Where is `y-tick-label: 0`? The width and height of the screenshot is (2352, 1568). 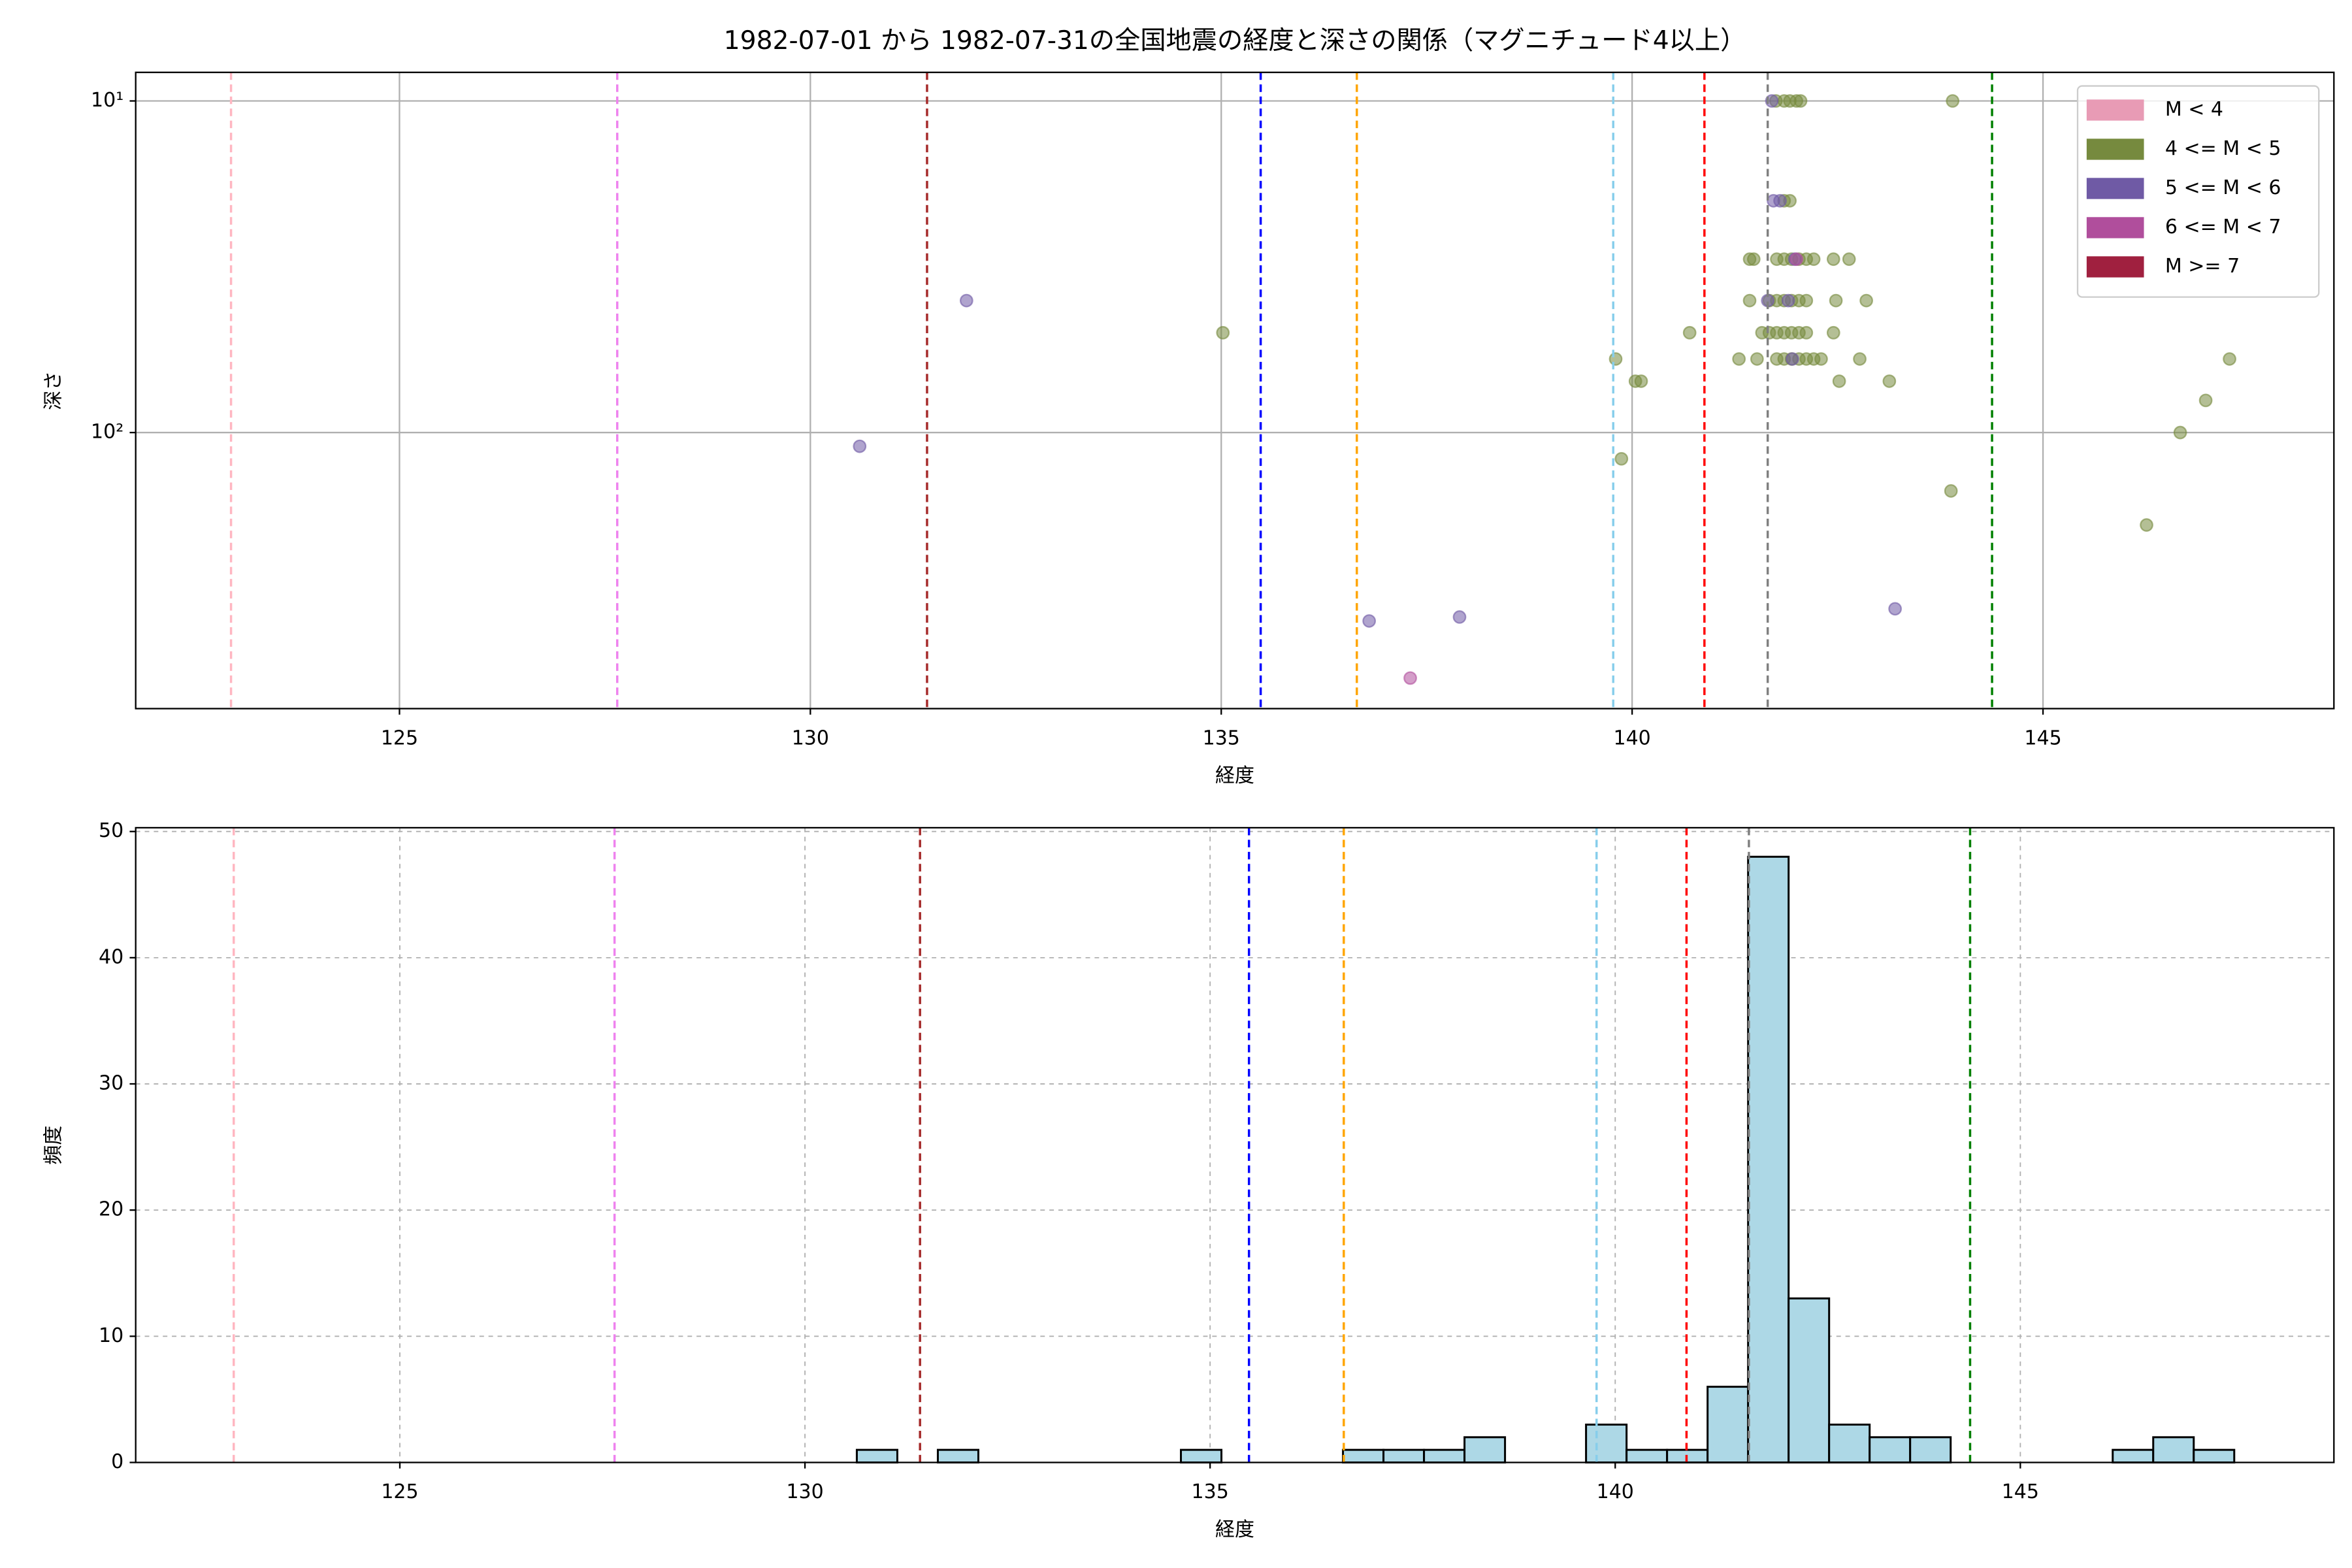 y-tick-label: 0 is located at coordinates (117, 1461).